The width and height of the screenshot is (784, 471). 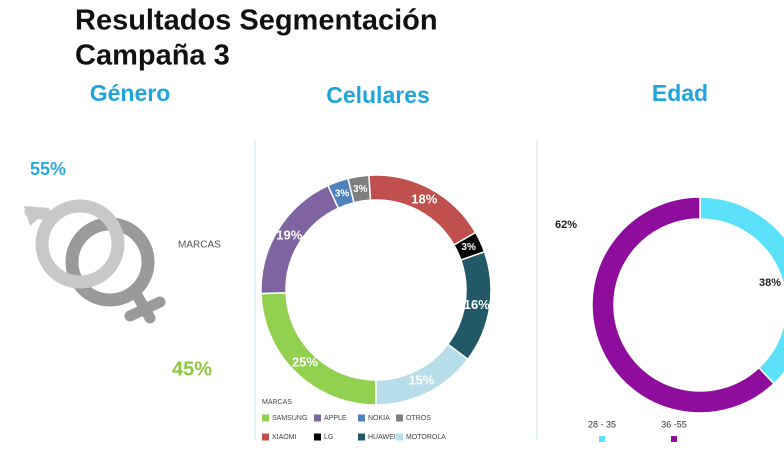 What do you see at coordinates (378, 95) in the screenshot?
I see `section-title: Celulares` at bounding box center [378, 95].